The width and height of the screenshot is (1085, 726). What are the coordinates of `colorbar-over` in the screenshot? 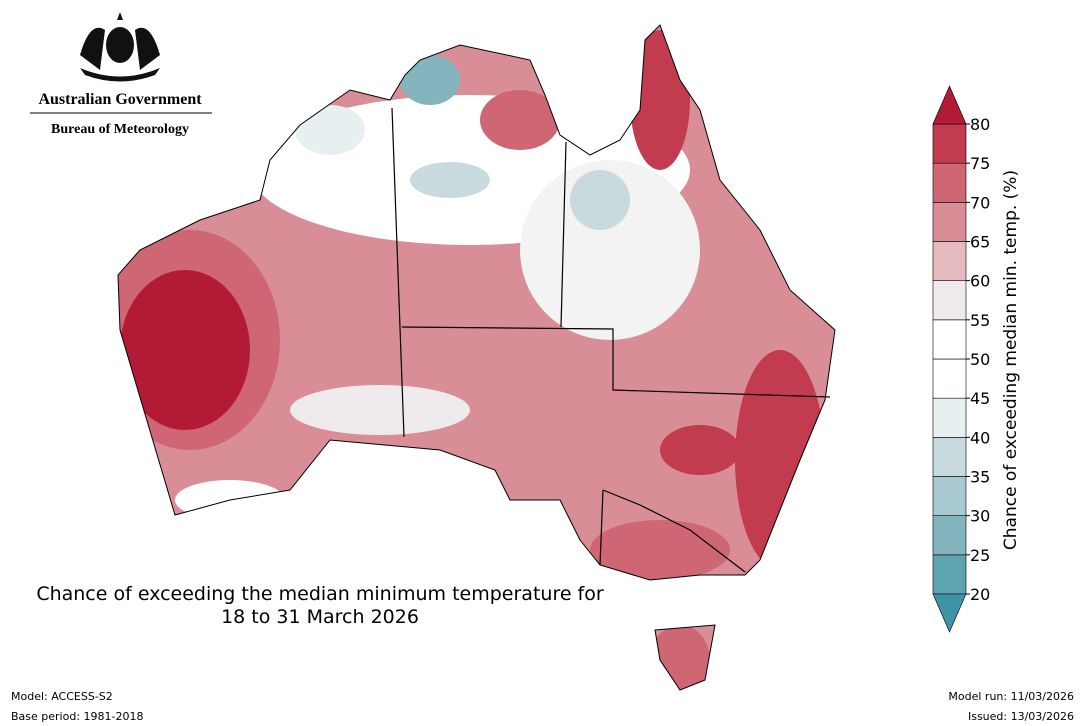 It's located at (949, 105).